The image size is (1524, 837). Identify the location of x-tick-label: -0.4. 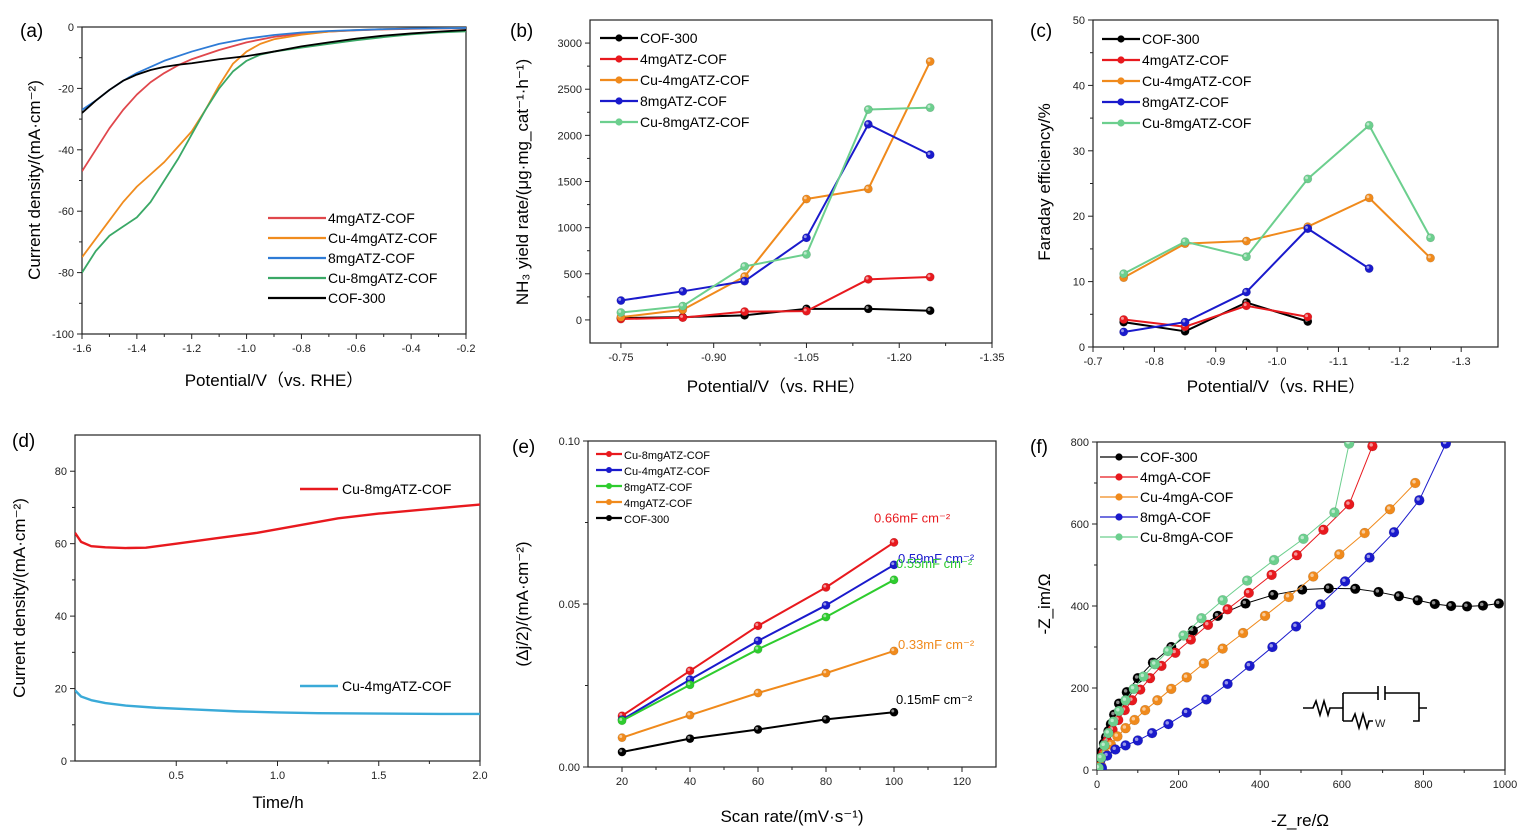
(411, 349).